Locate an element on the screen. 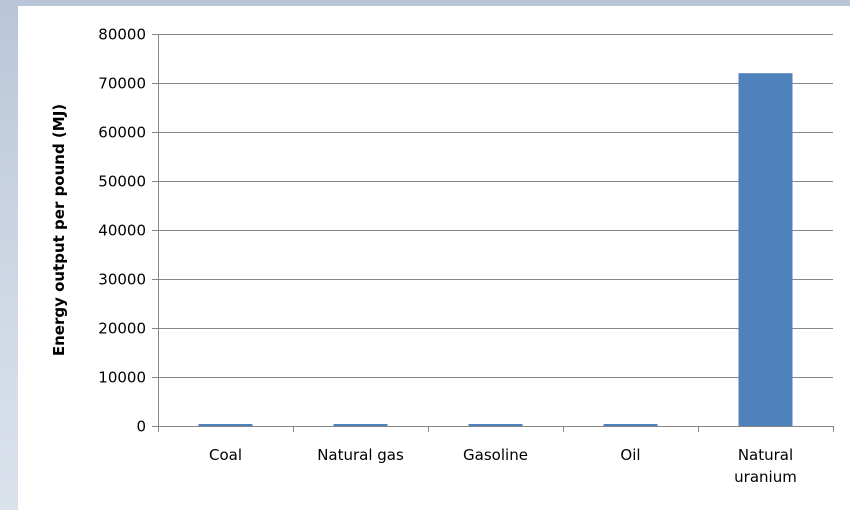  y-tick-label: 60000 is located at coordinates (122, 133).